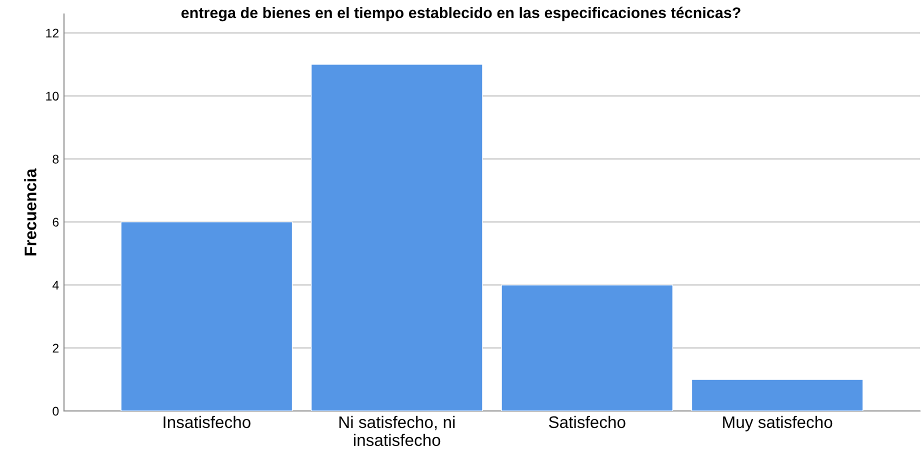 This screenshot has width=922, height=454. I want to click on y-tick-label: 6, so click(55, 222).